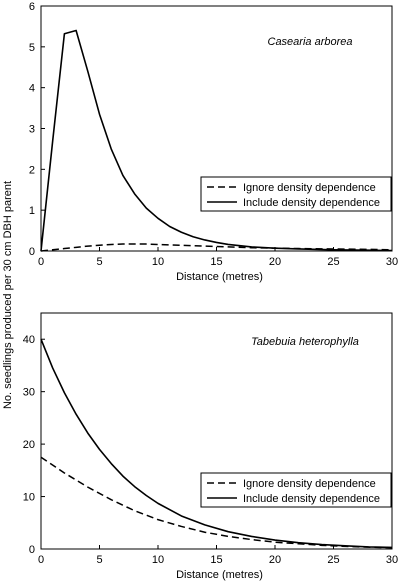 Image resolution: width=400 pixels, height=586 pixels. Describe the element at coordinates (29, 445) in the screenshot. I see `y-tick-label: 20` at that location.